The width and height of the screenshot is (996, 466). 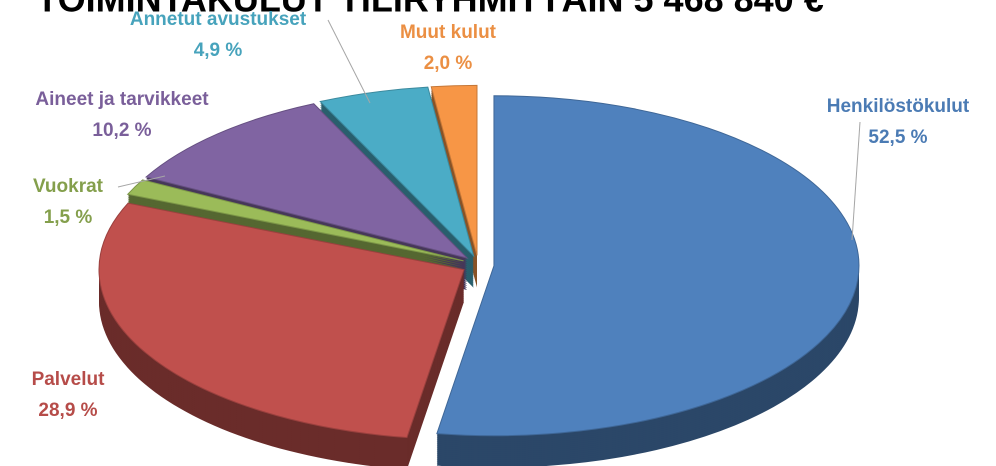 What do you see at coordinates (897, 137) in the screenshot?
I see `slice-value-label: 52,5 %` at bounding box center [897, 137].